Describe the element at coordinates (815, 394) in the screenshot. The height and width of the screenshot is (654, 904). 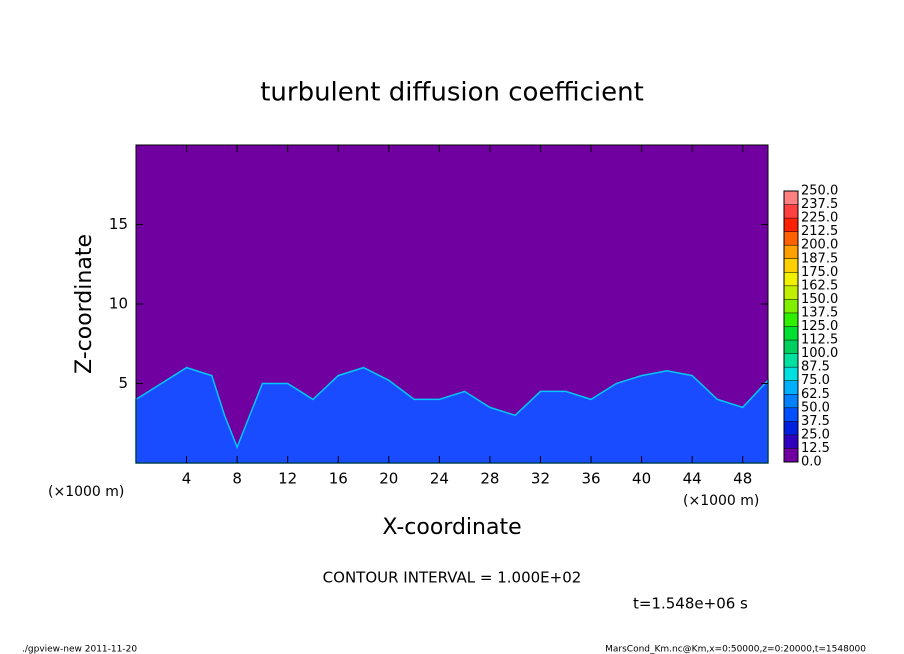
I see `colorbar-label: 62.5` at that location.